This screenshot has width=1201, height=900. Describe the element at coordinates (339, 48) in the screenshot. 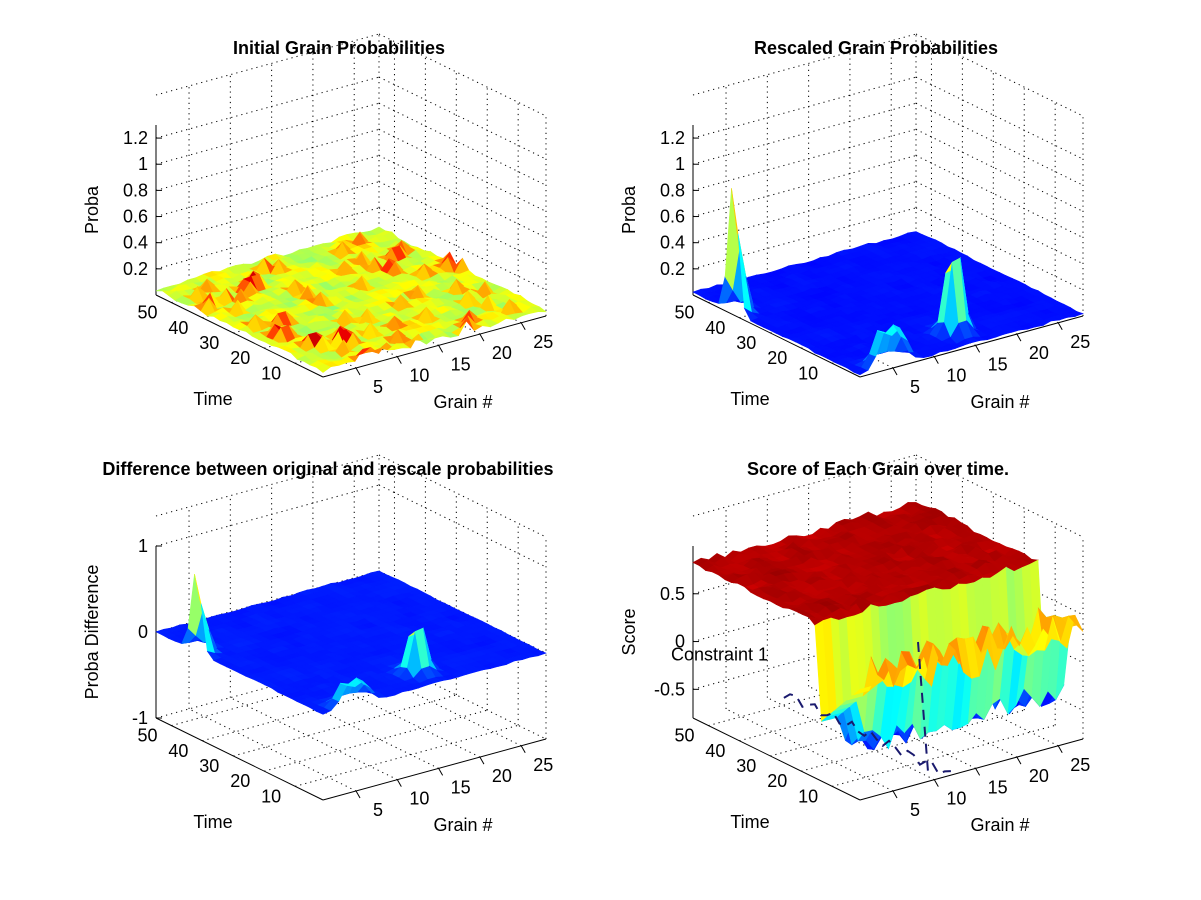

I see `chart-title: Initial Grain Probabilities` at that location.